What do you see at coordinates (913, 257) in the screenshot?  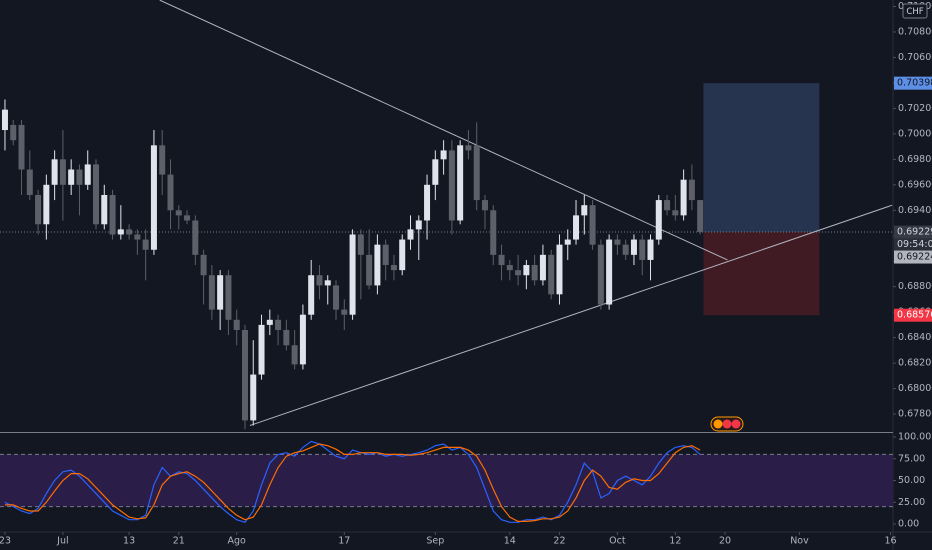 I see `last-price-label-box` at bounding box center [913, 257].